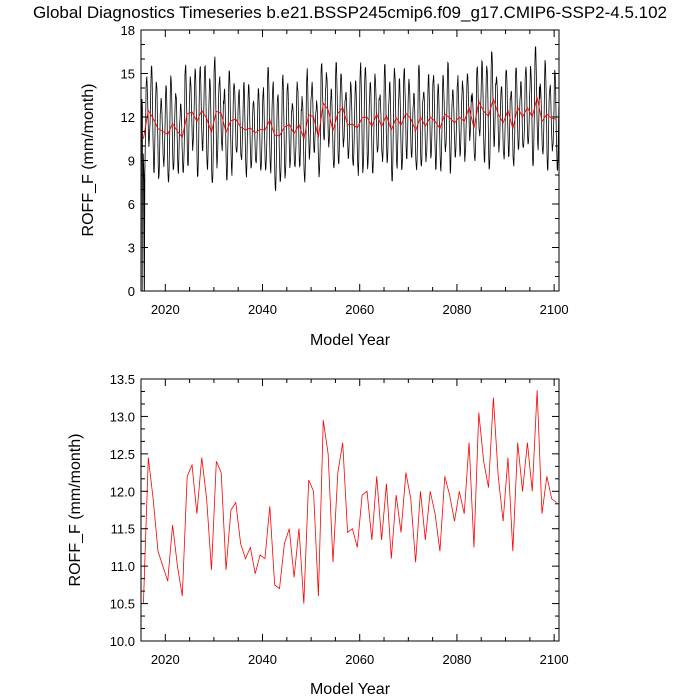  What do you see at coordinates (262, 659) in the screenshot?
I see `bottom-xtick-label: 2040` at bounding box center [262, 659].